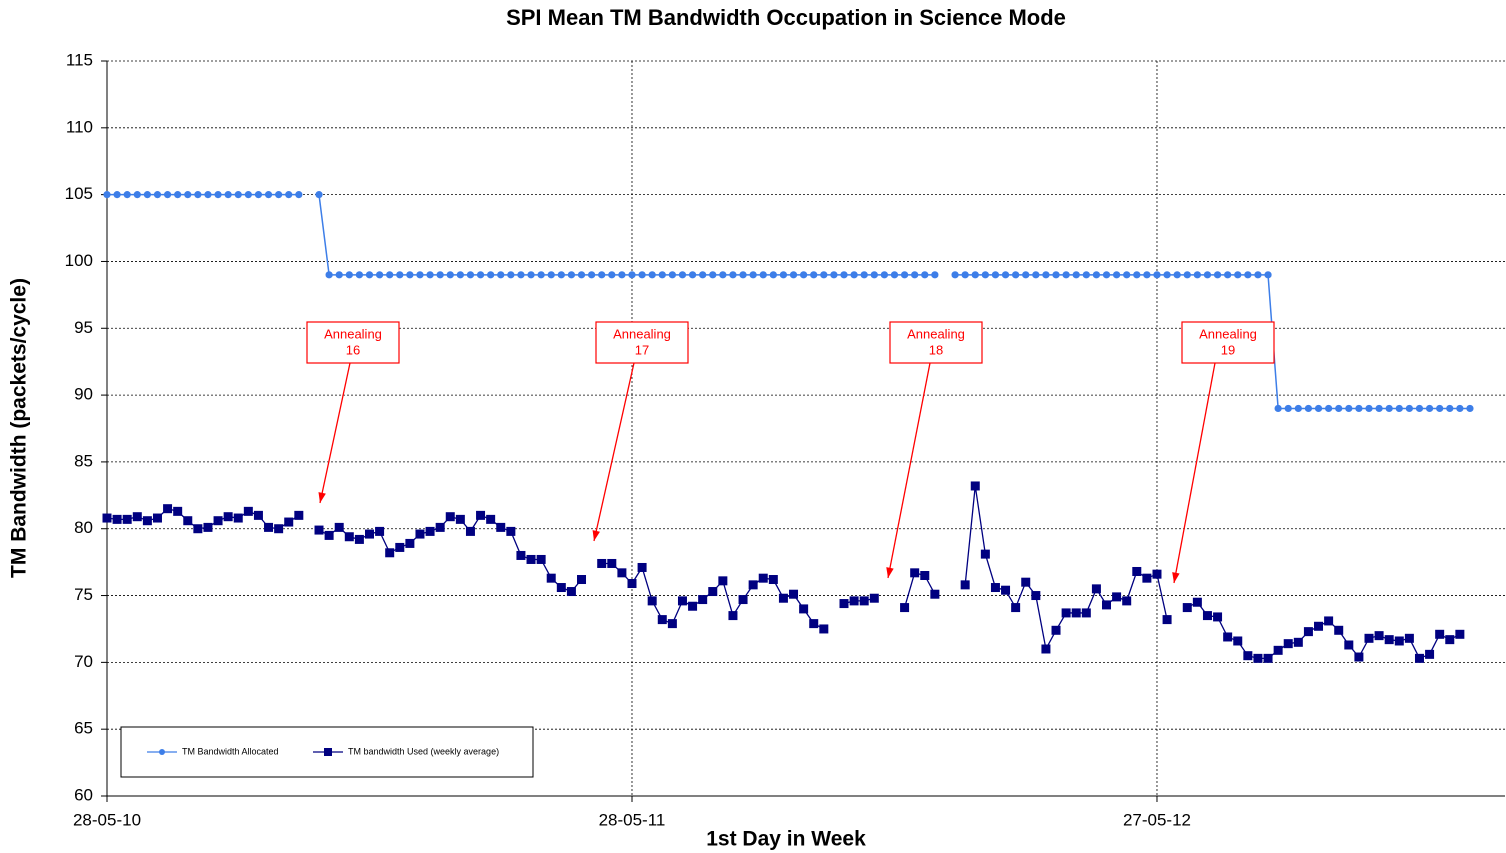  Describe the element at coordinates (79, 126) in the screenshot. I see `y-tick-label: 110` at that location.